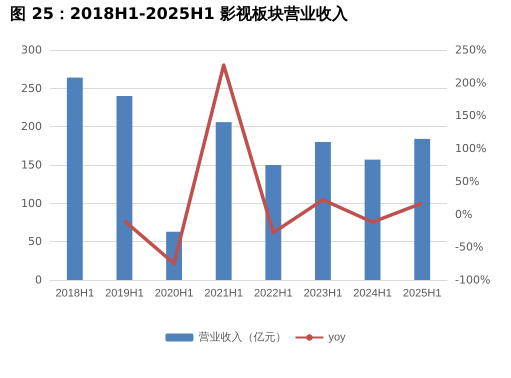  What do you see at coordinates (124, 294) in the screenshot?
I see `x-tick-label: 2019H1` at bounding box center [124, 294].